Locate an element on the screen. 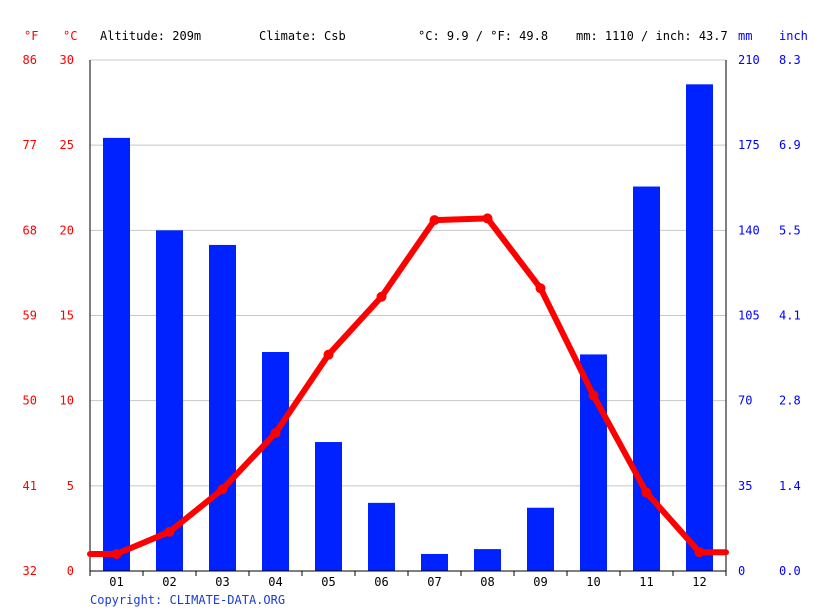  climate-label: Climate: Csb is located at coordinates (302, 36).